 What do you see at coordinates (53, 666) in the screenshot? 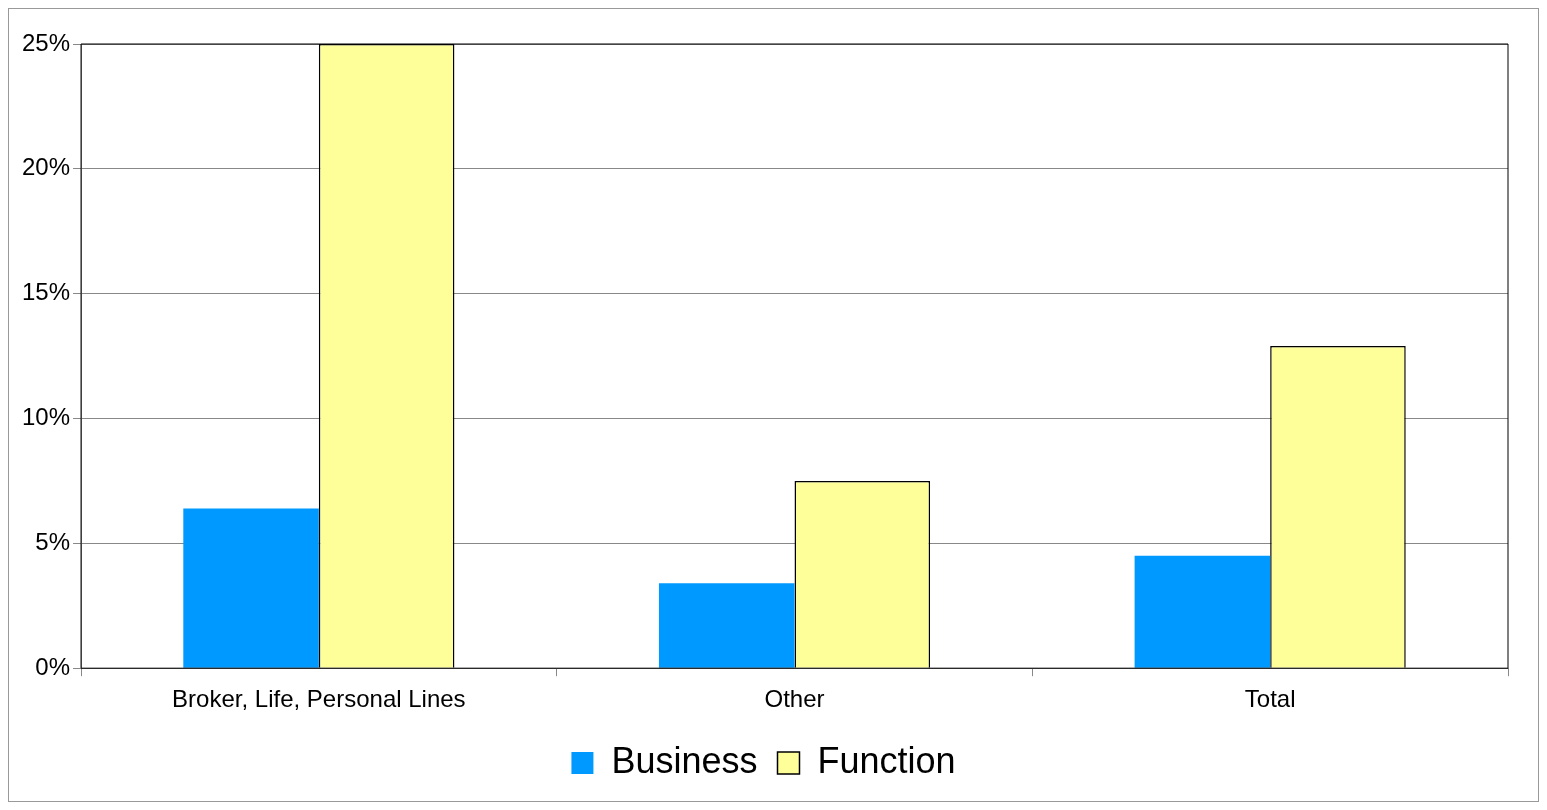
I see `y-tick-label: 0%` at bounding box center [53, 666].